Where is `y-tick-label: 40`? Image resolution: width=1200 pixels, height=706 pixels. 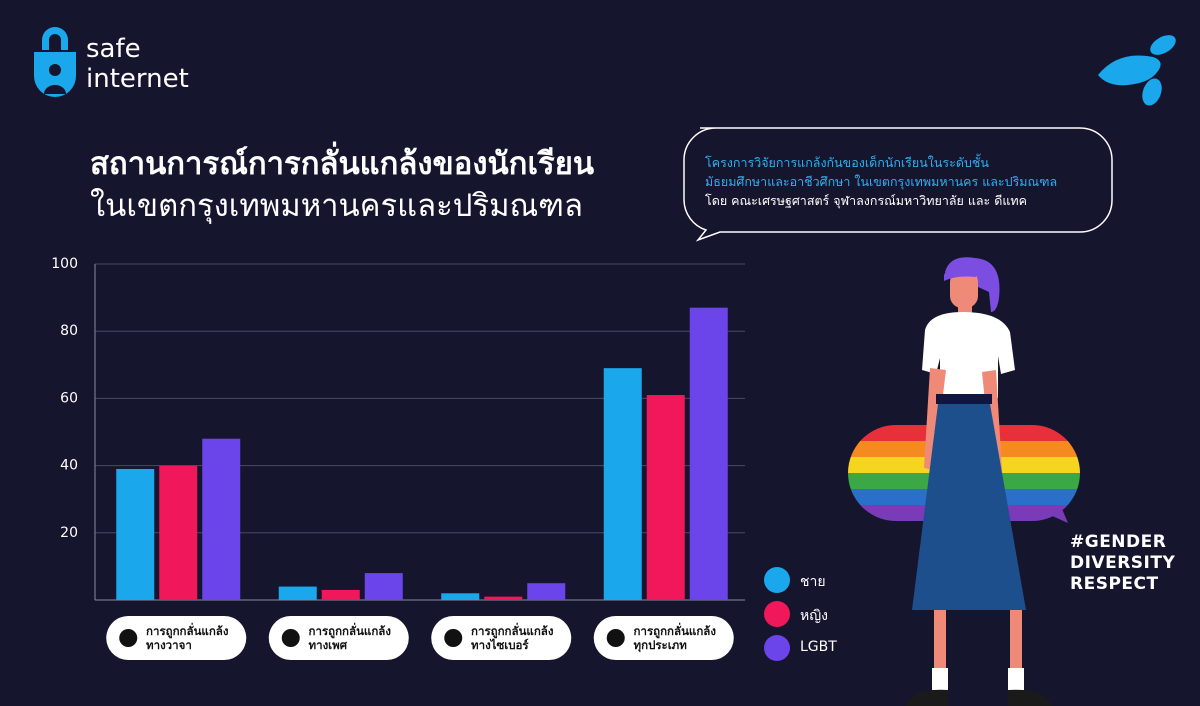
y-tick-label: 40 is located at coordinates (69, 466).